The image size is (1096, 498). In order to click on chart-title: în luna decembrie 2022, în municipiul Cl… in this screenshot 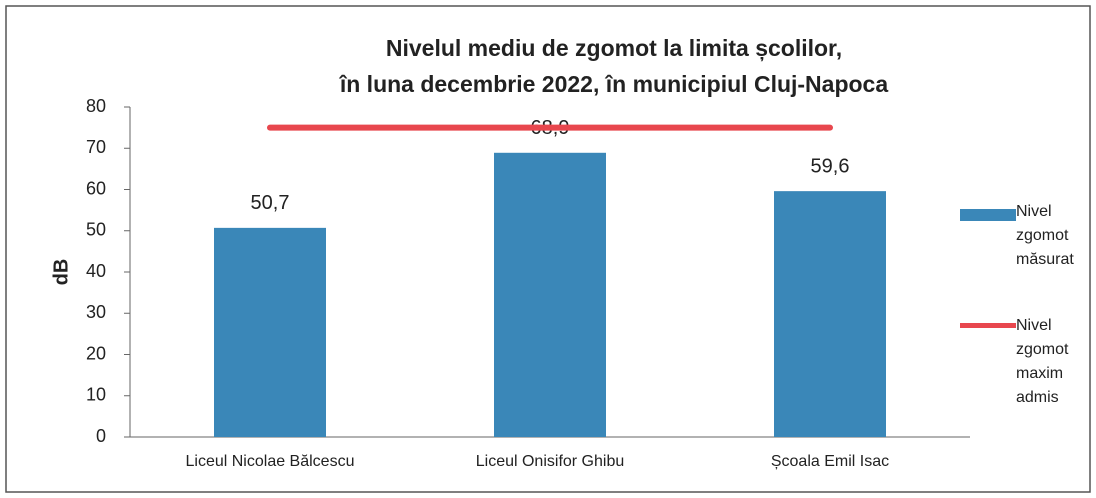, I will do `click(614, 84)`.